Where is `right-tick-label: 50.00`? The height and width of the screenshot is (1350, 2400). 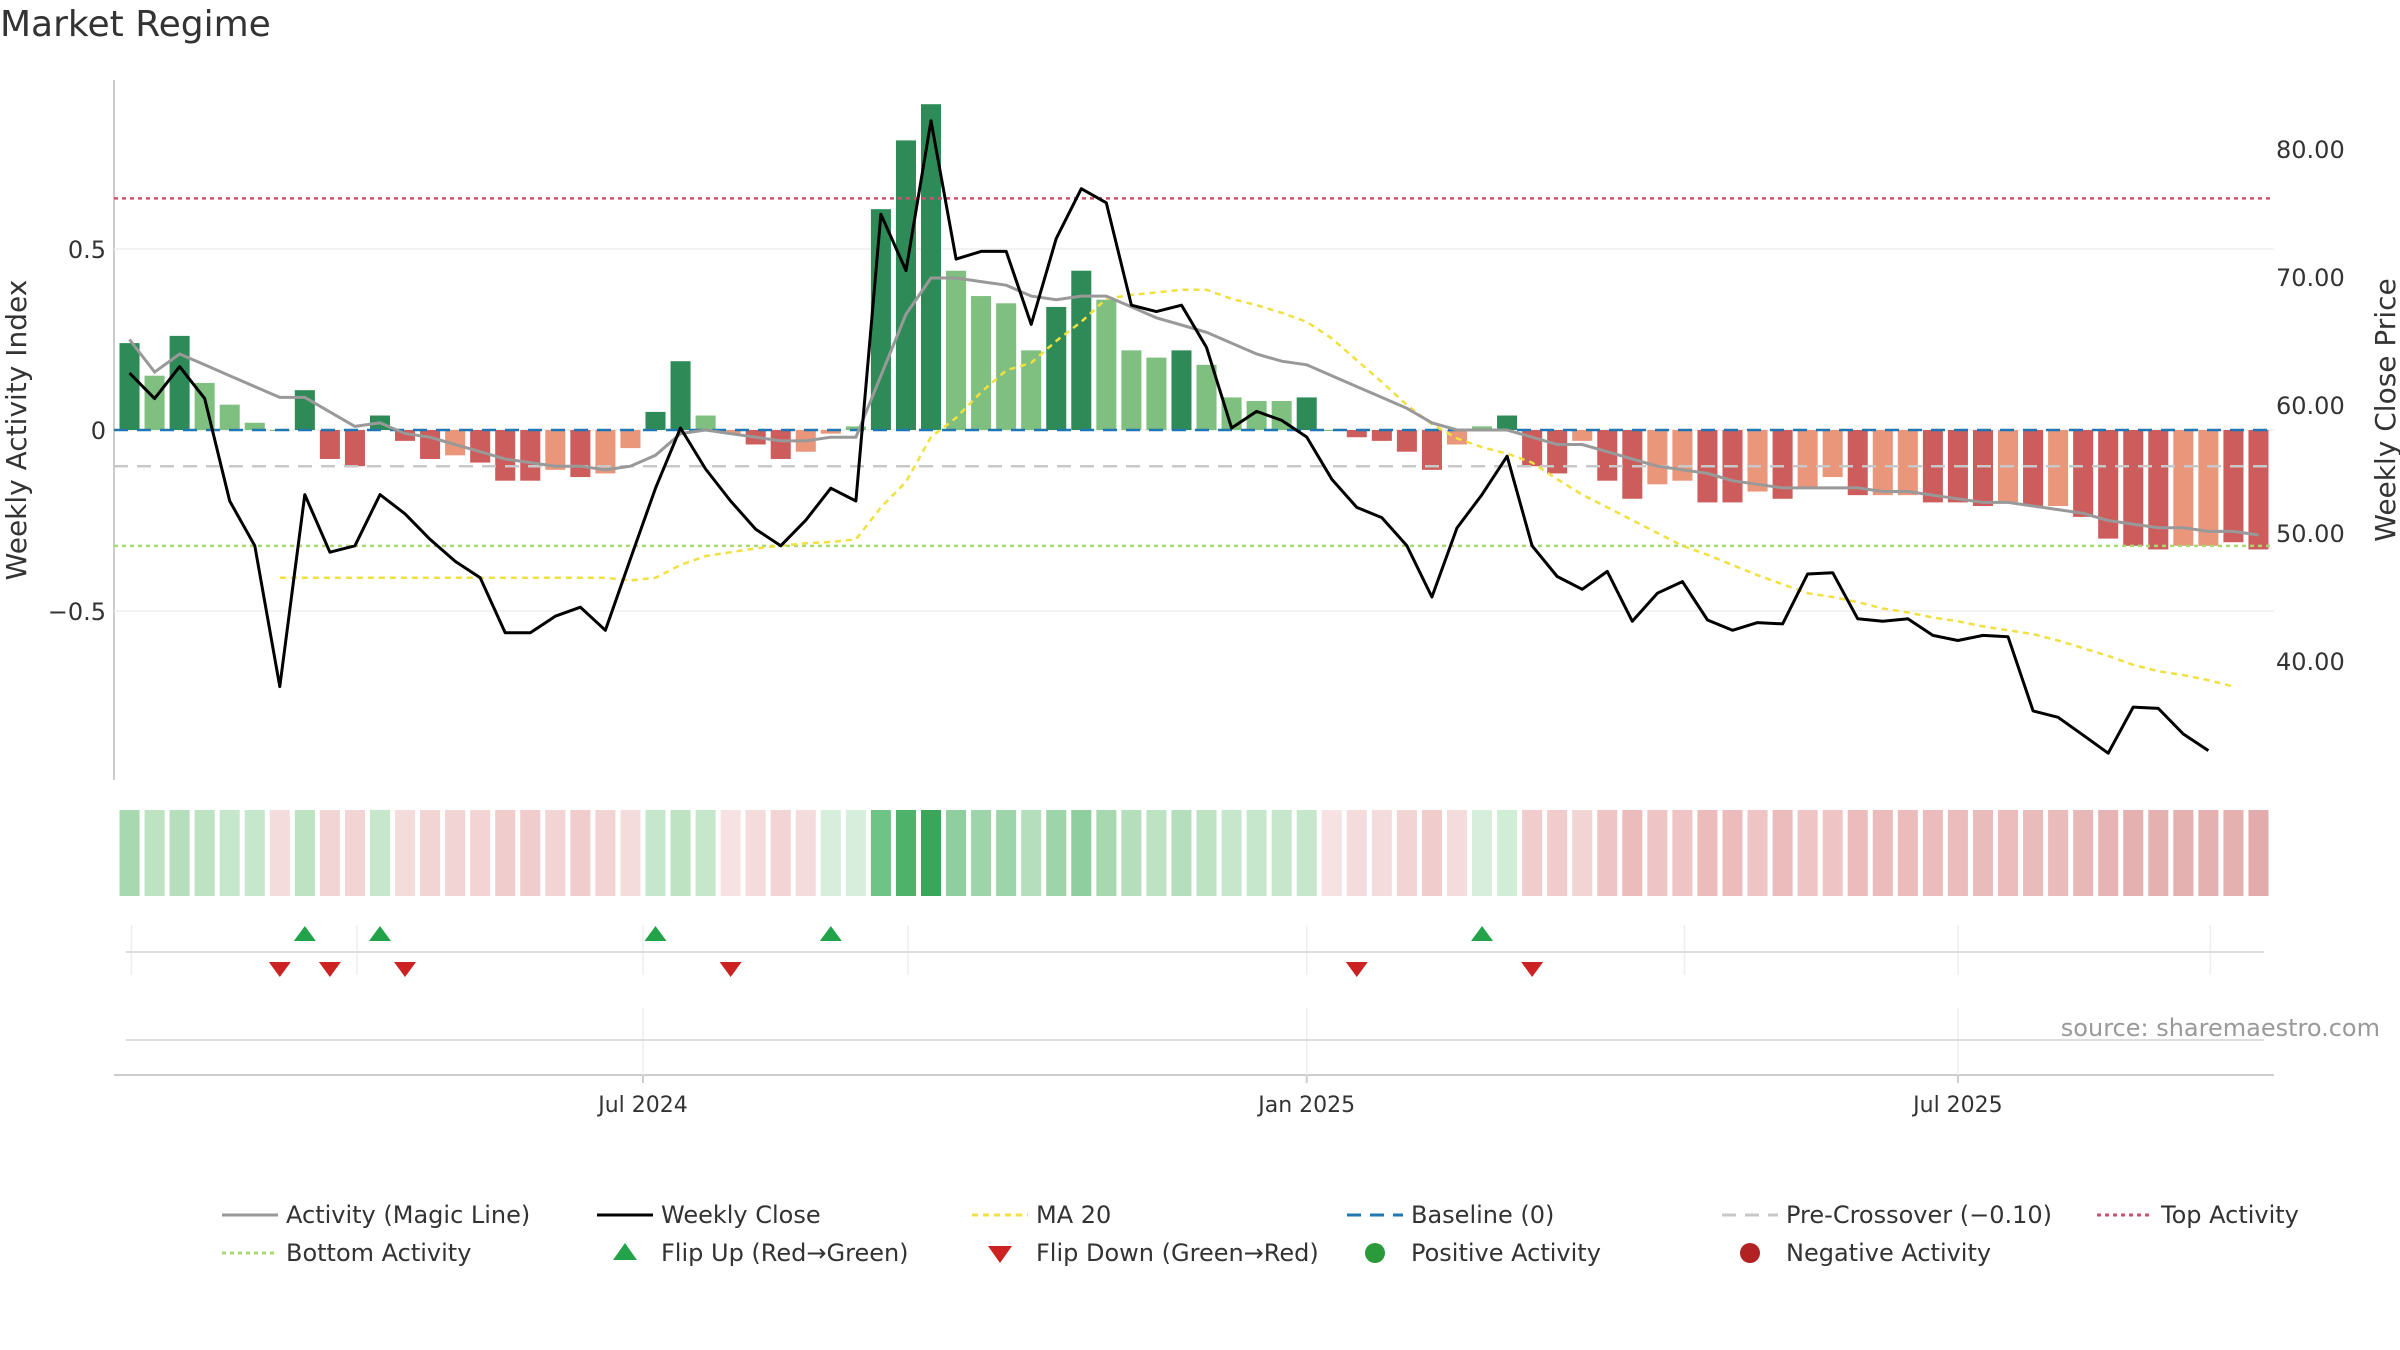
right-tick-label: 50.00 is located at coordinates (2310, 534).